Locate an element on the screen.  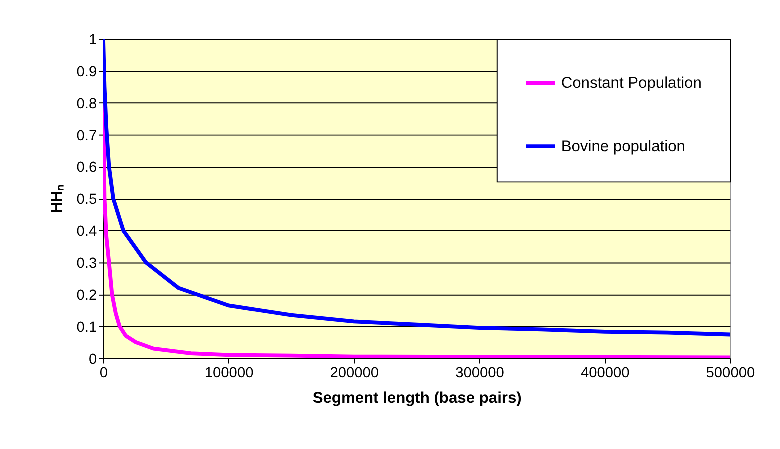
x-tick-label: 500000 is located at coordinates (731, 373).